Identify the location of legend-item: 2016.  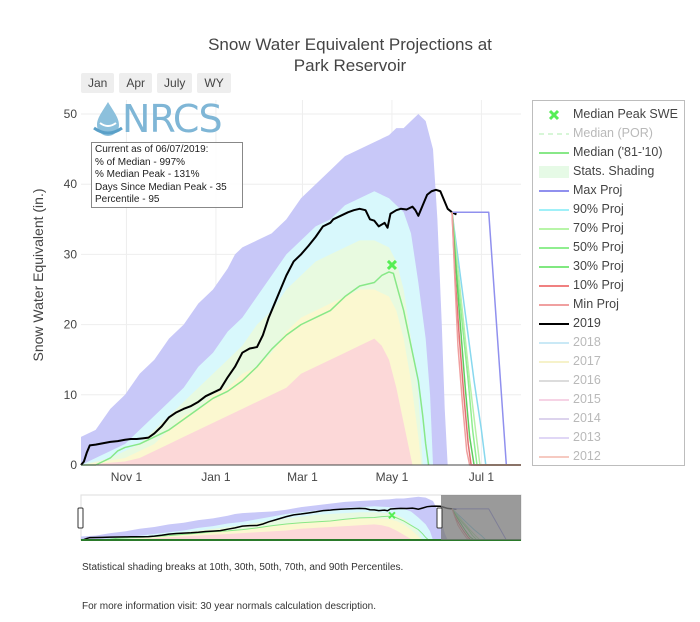
(608, 381).